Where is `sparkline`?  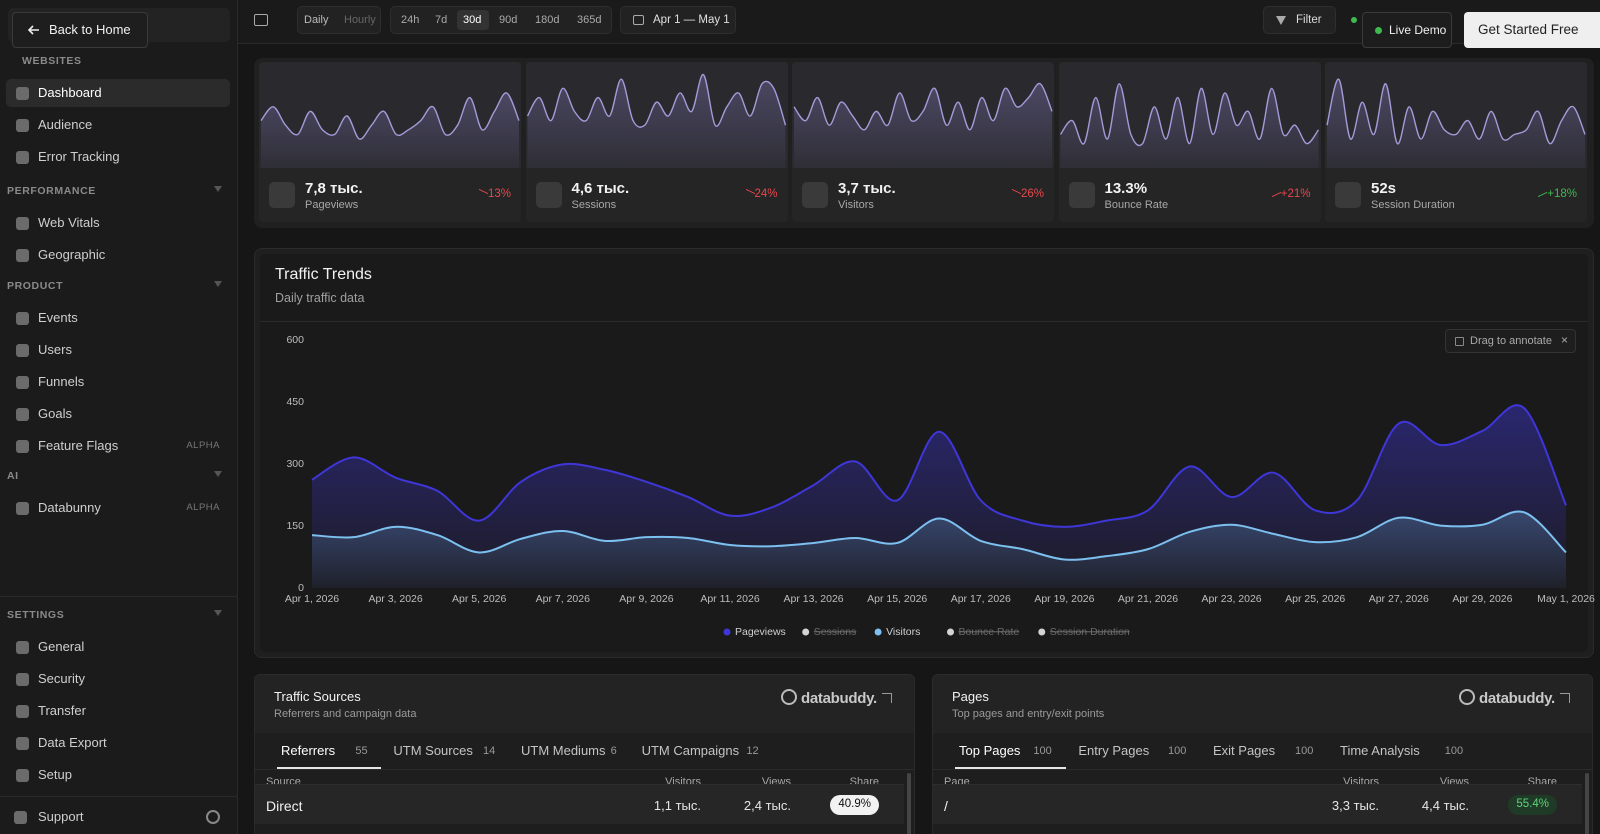 sparkline is located at coordinates (390, 116).